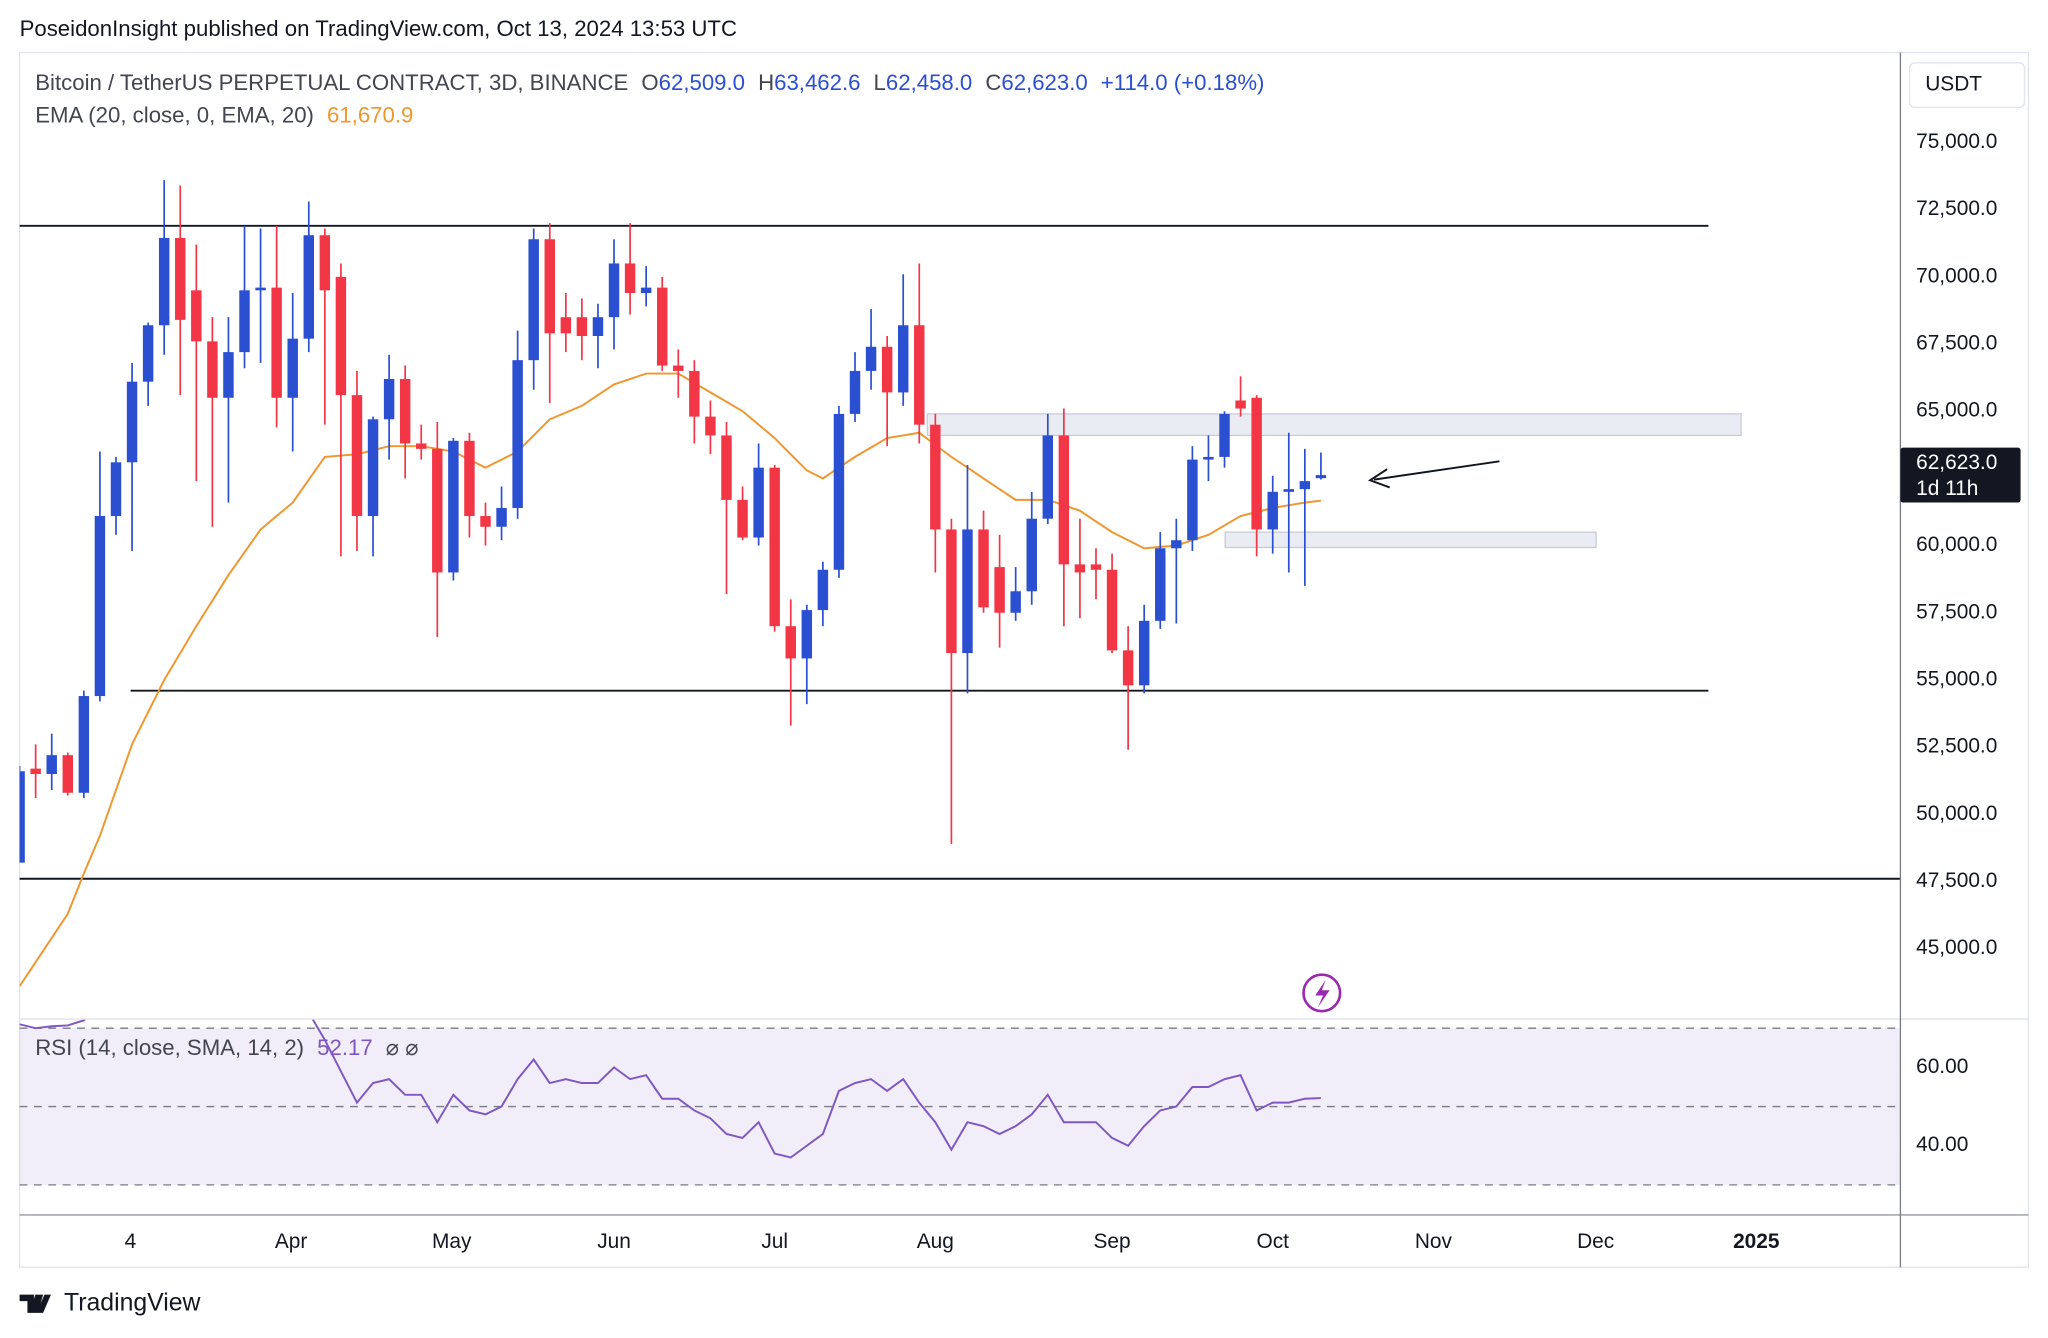  Describe the element at coordinates (345, 1047) in the screenshot. I see `rsi-value: 52.17` at that location.